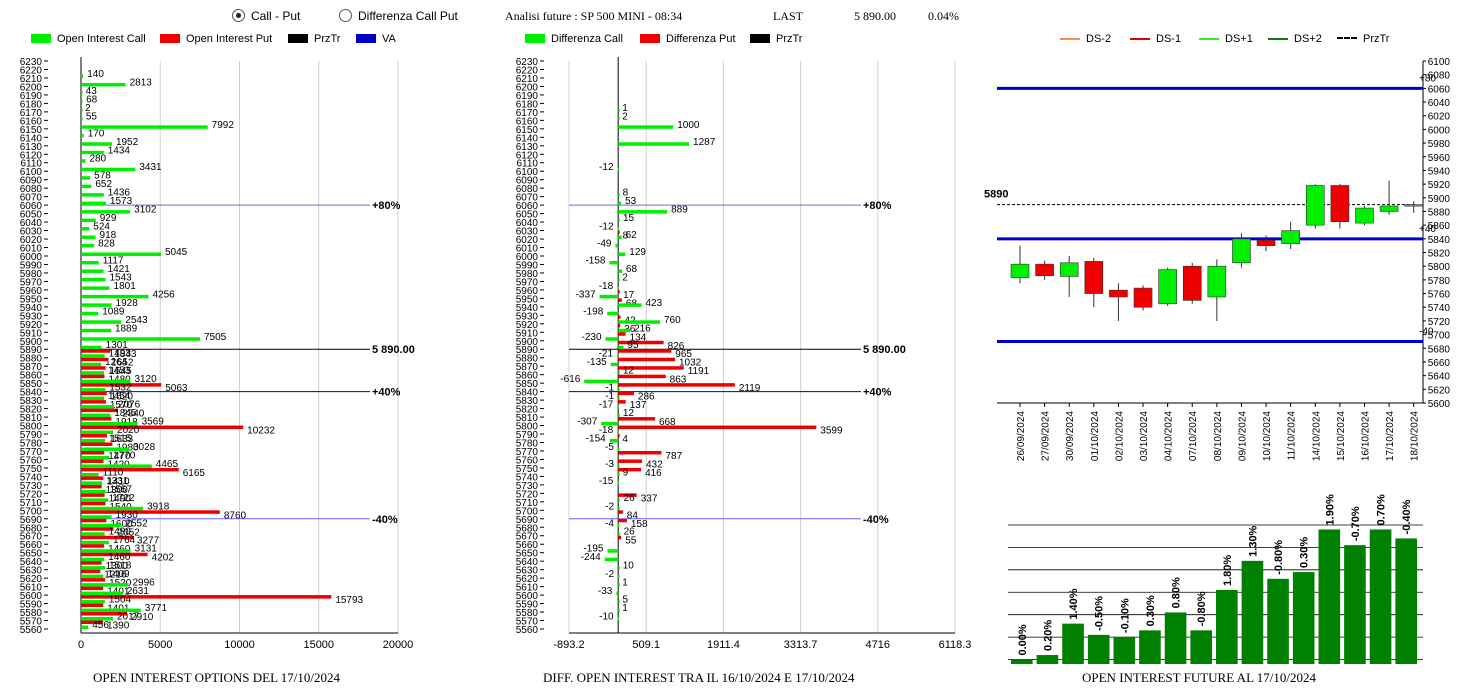 Image resolution: width=1457 pixels, height=691 pixels. What do you see at coordinates (31, 571) in the screenshot?
I see `strike-label: 5630` at bounding box center [31, 571].